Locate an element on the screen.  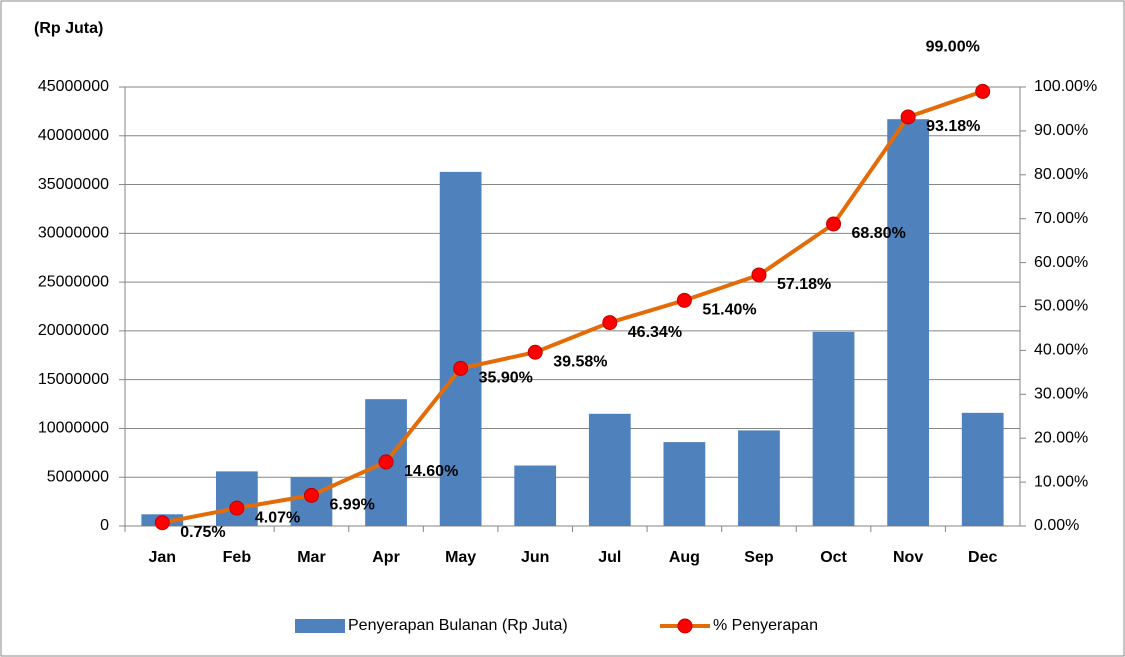
x-tick-label: Jul is located at coordinates (609, 557).